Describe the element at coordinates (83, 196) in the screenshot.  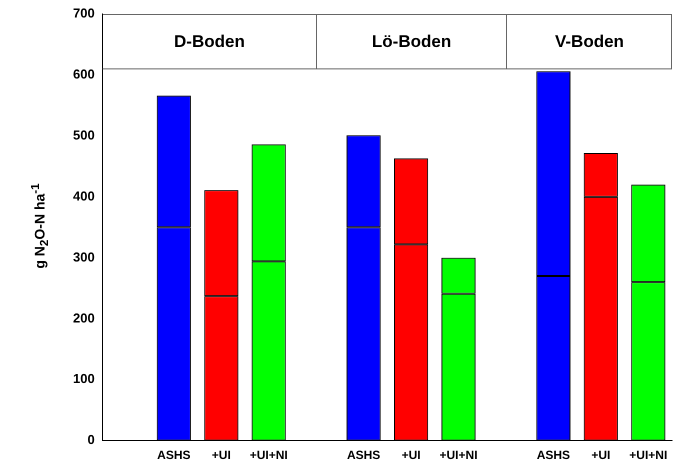
I see `y-tick-label: 400` at that location.